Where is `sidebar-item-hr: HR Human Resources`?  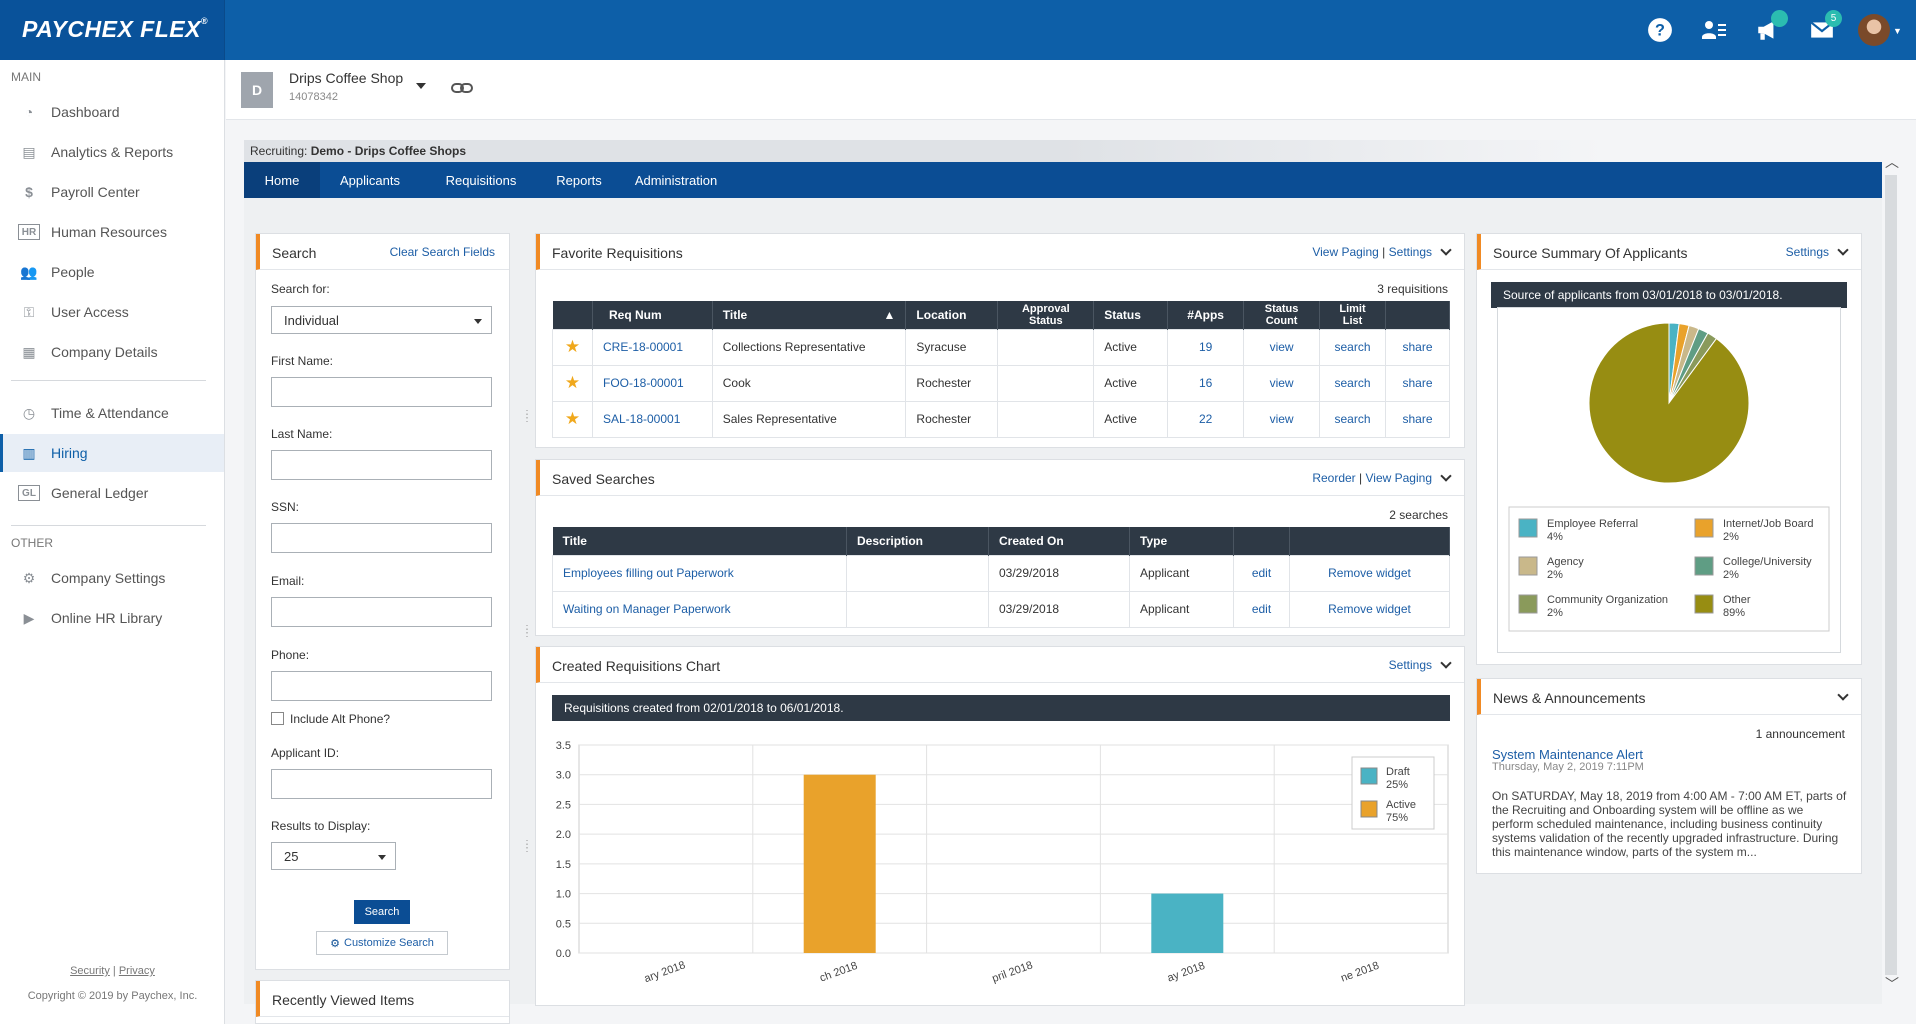
sidebar-item-hr: HR Human Resources is located at coordinates (112, 232).